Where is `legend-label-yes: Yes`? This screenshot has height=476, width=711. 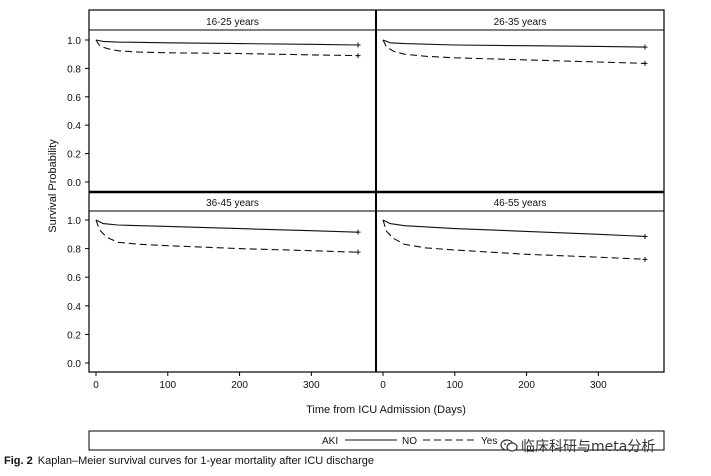
legend-label-yes: Yes is located at coordinates (489, 441).